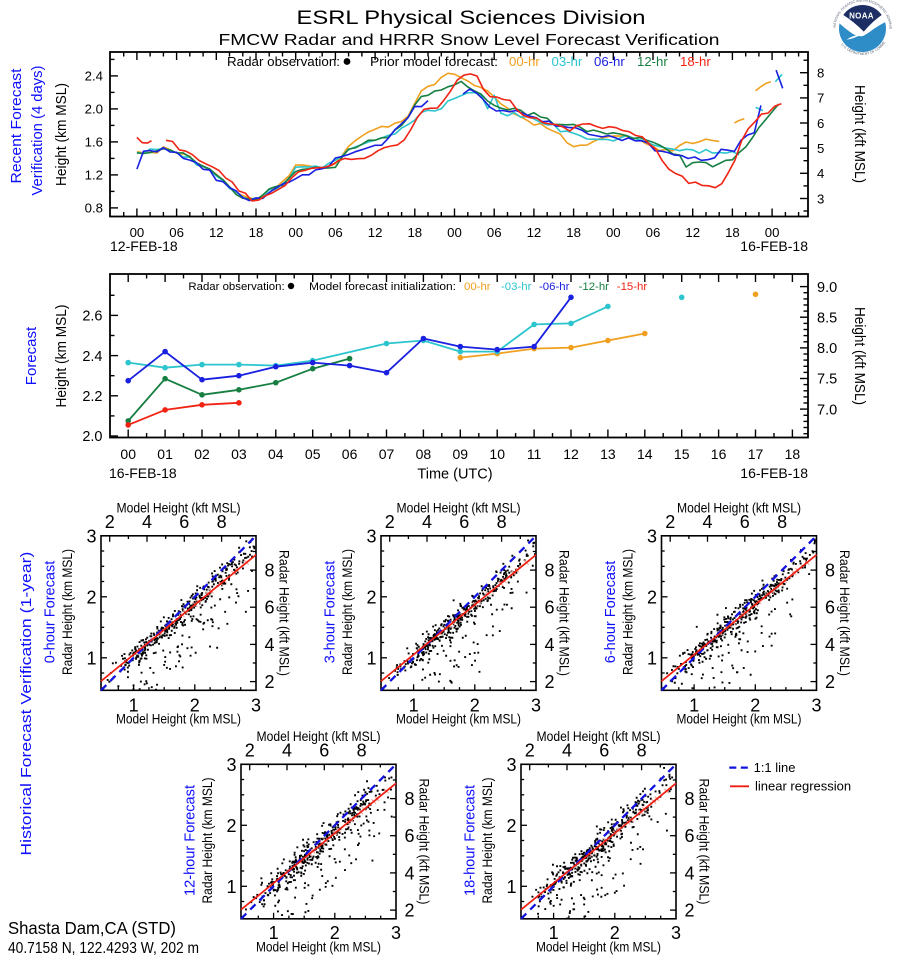  I want to click on svg-text: 2.0, so click(94, 109).